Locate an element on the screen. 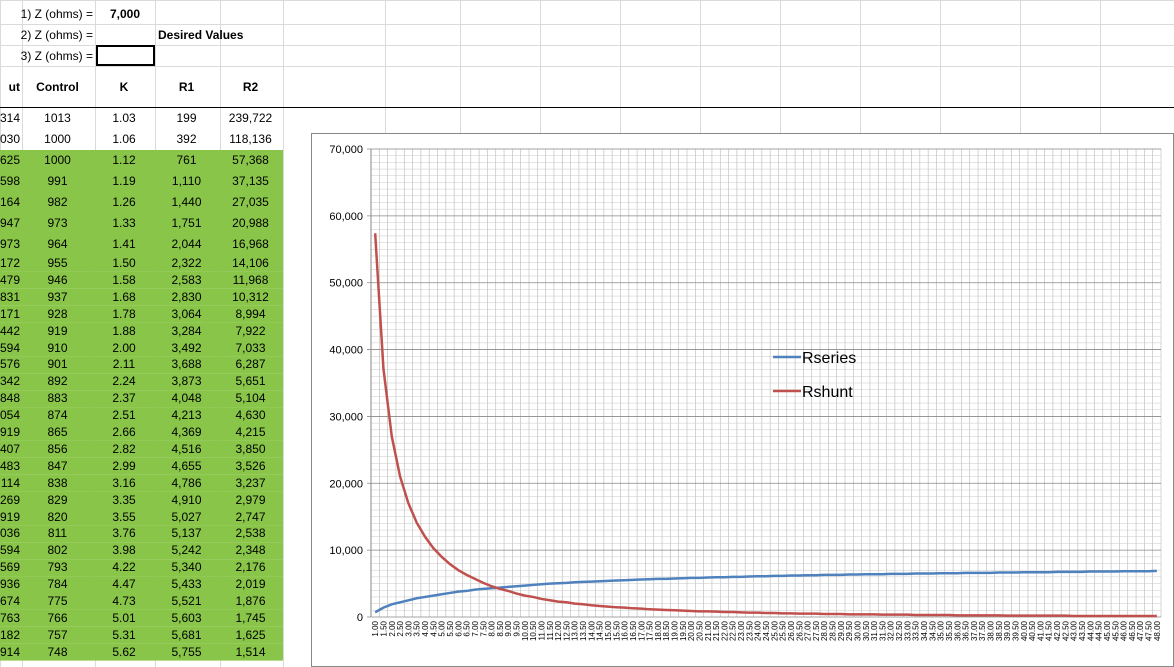 The image size is (1174, 667). table-cell: 3.55 is located at coordinates (124, 516).